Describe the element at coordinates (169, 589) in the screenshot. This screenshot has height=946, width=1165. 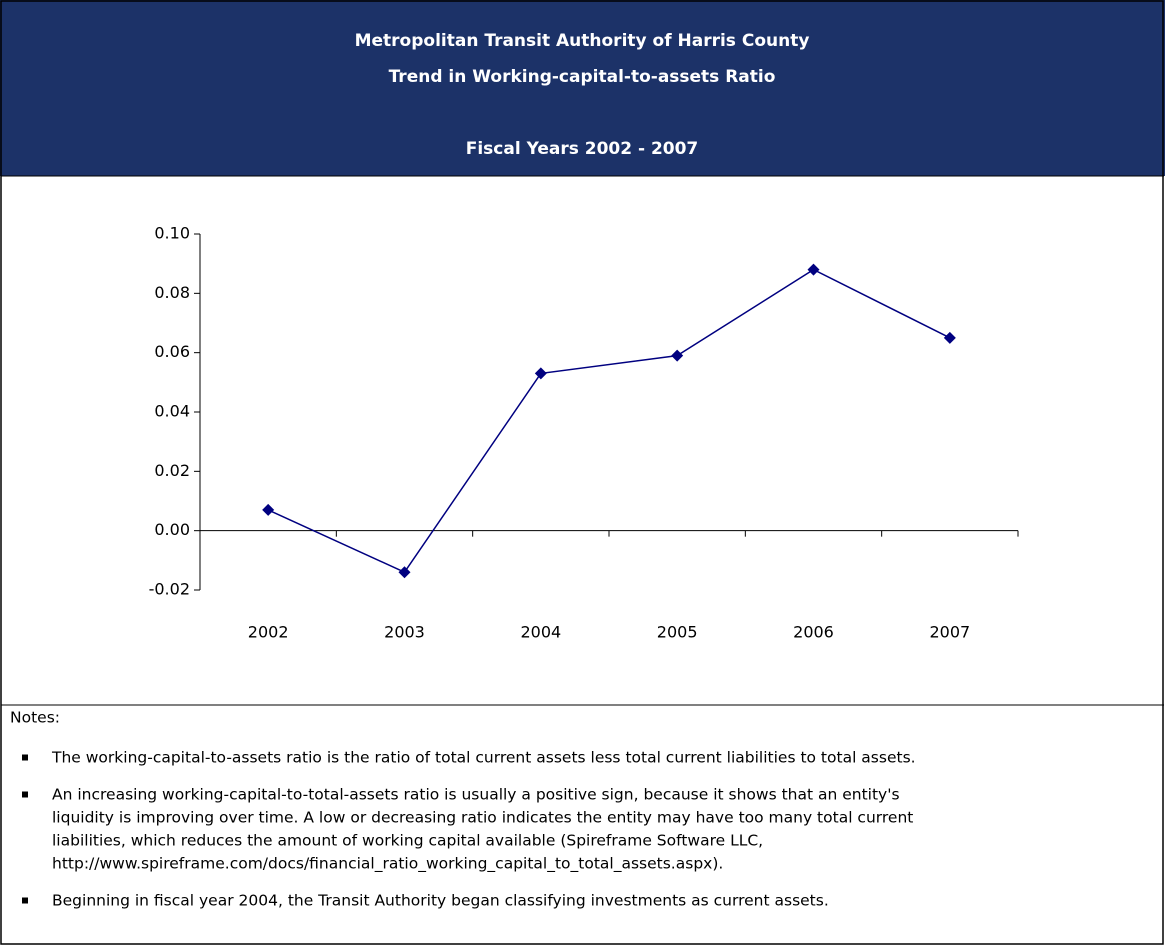
I see `y-tick-label: -0.02` at that location.